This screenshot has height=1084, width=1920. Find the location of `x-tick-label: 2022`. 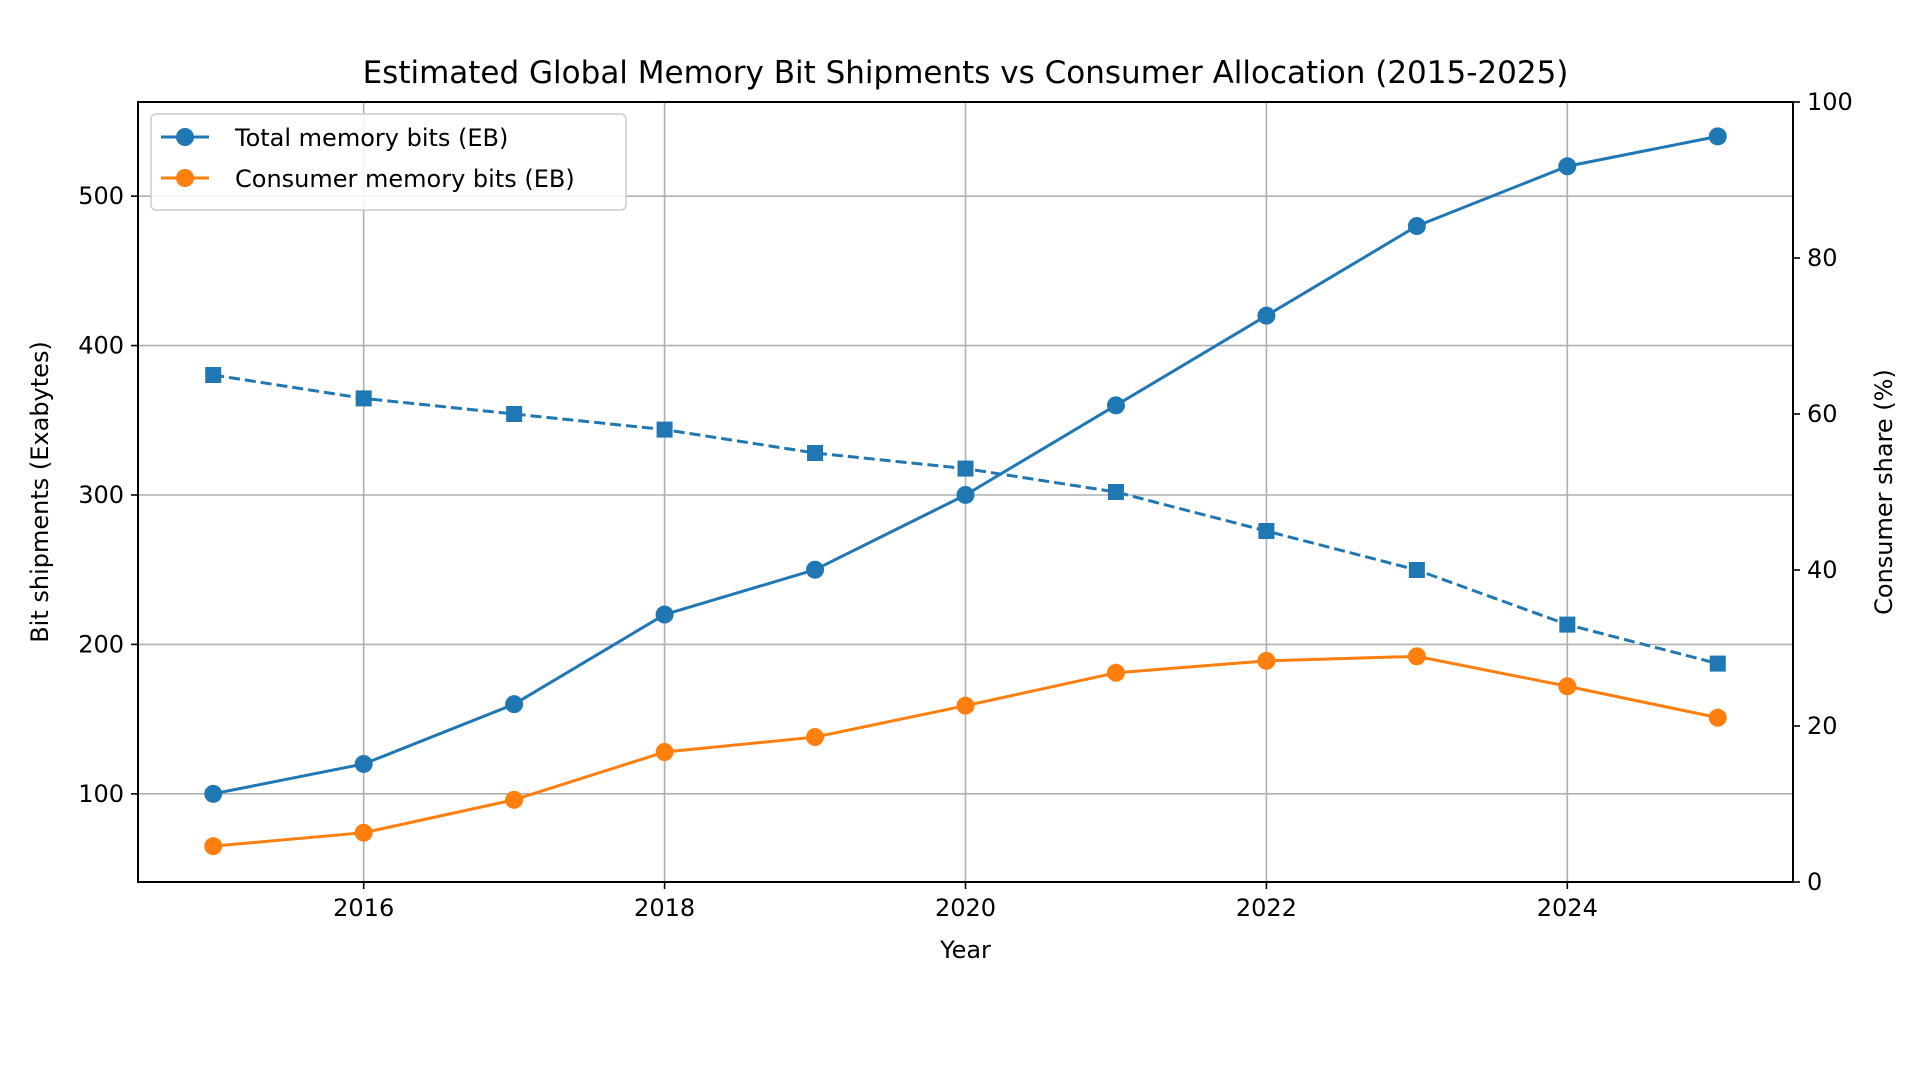

x-tick-label: 2022 is located at coordinates (1266, 908).